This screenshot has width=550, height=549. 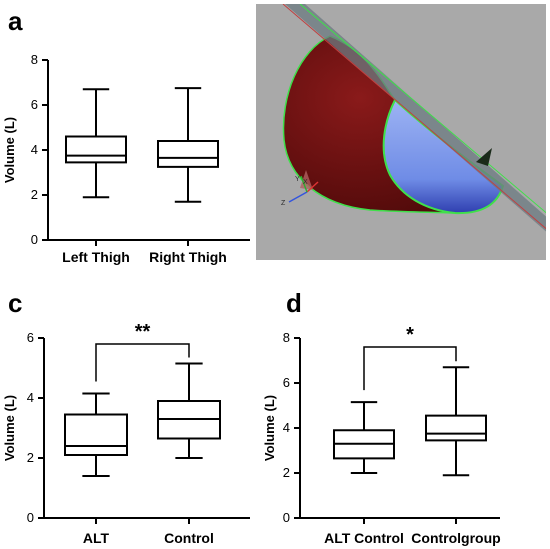 What do you see at coordinates (15, 21) in the screenshot?
I see `panel-label-a: a` at bounding box center [15, 21].